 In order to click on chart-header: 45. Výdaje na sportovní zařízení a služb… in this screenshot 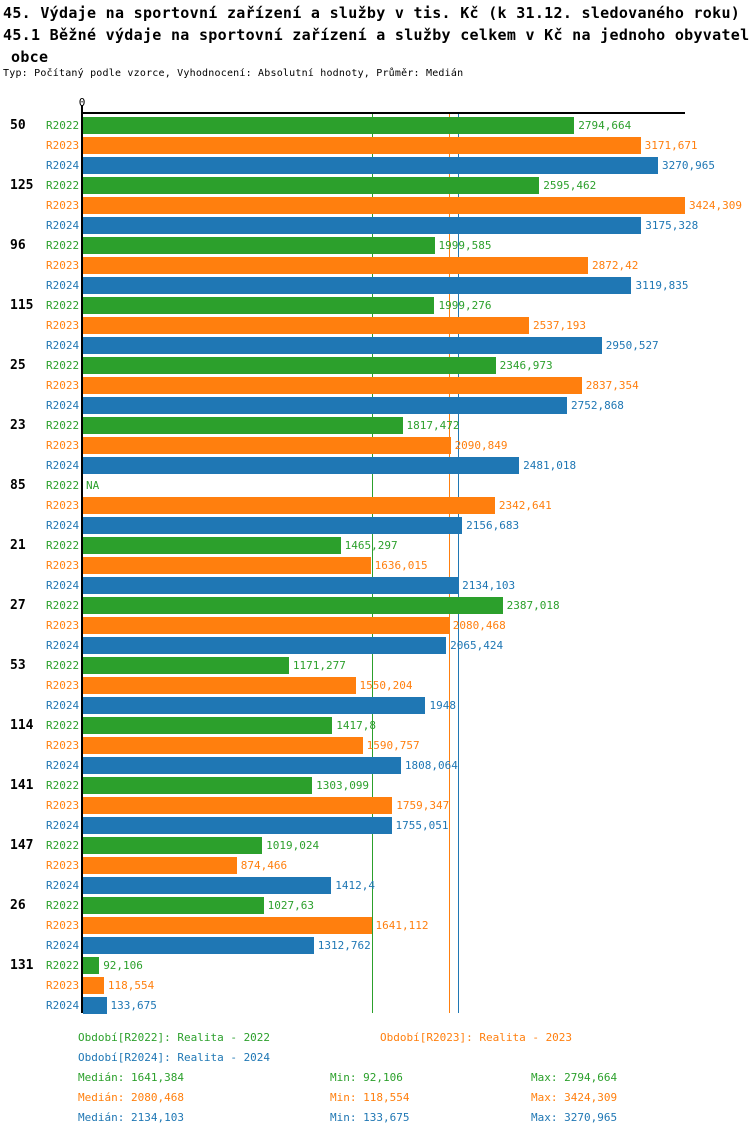, I will do `click(376, 35)`.